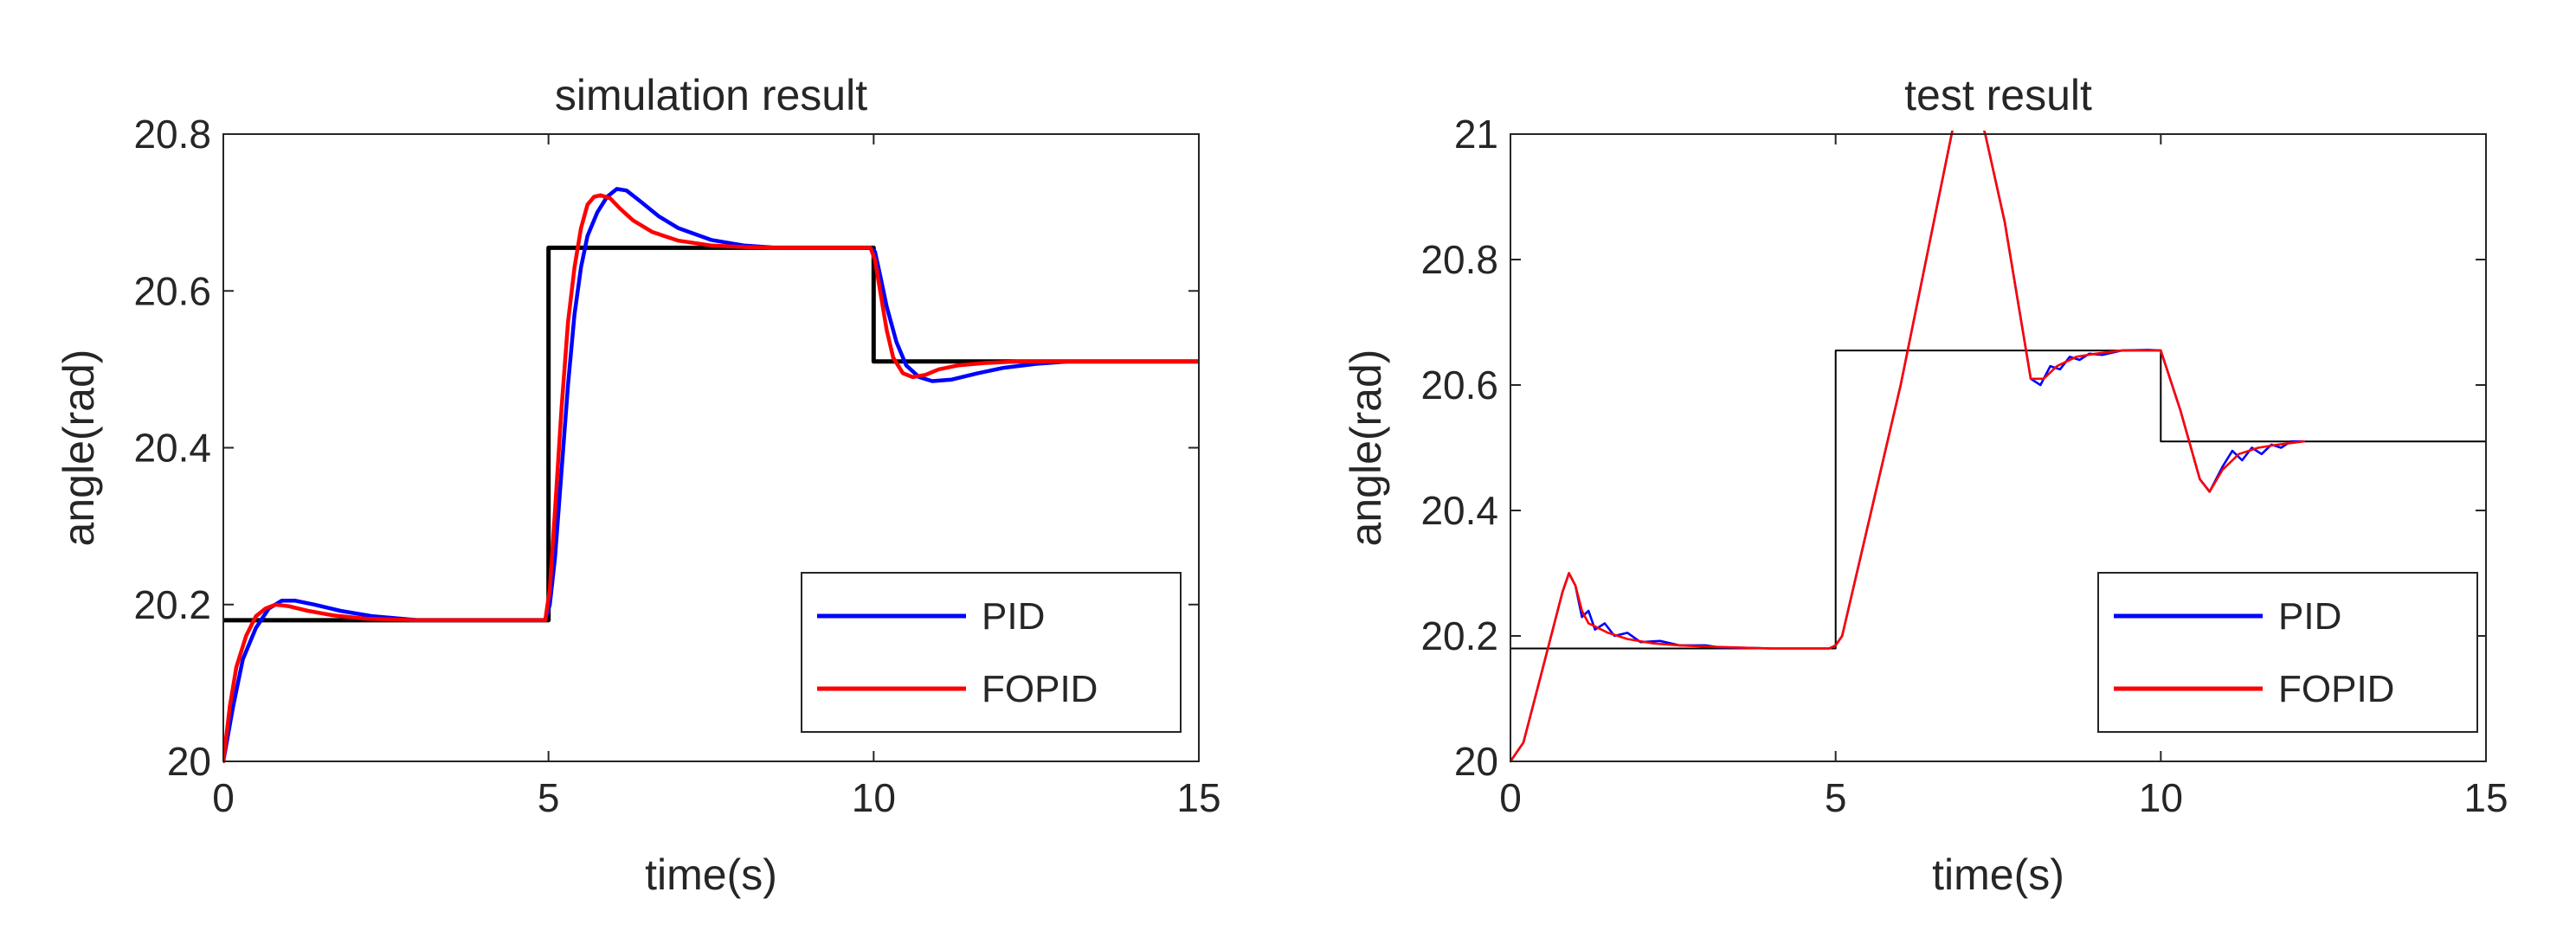  I want to click on chart-2-ytick-label: 20, so click(1476, 761).